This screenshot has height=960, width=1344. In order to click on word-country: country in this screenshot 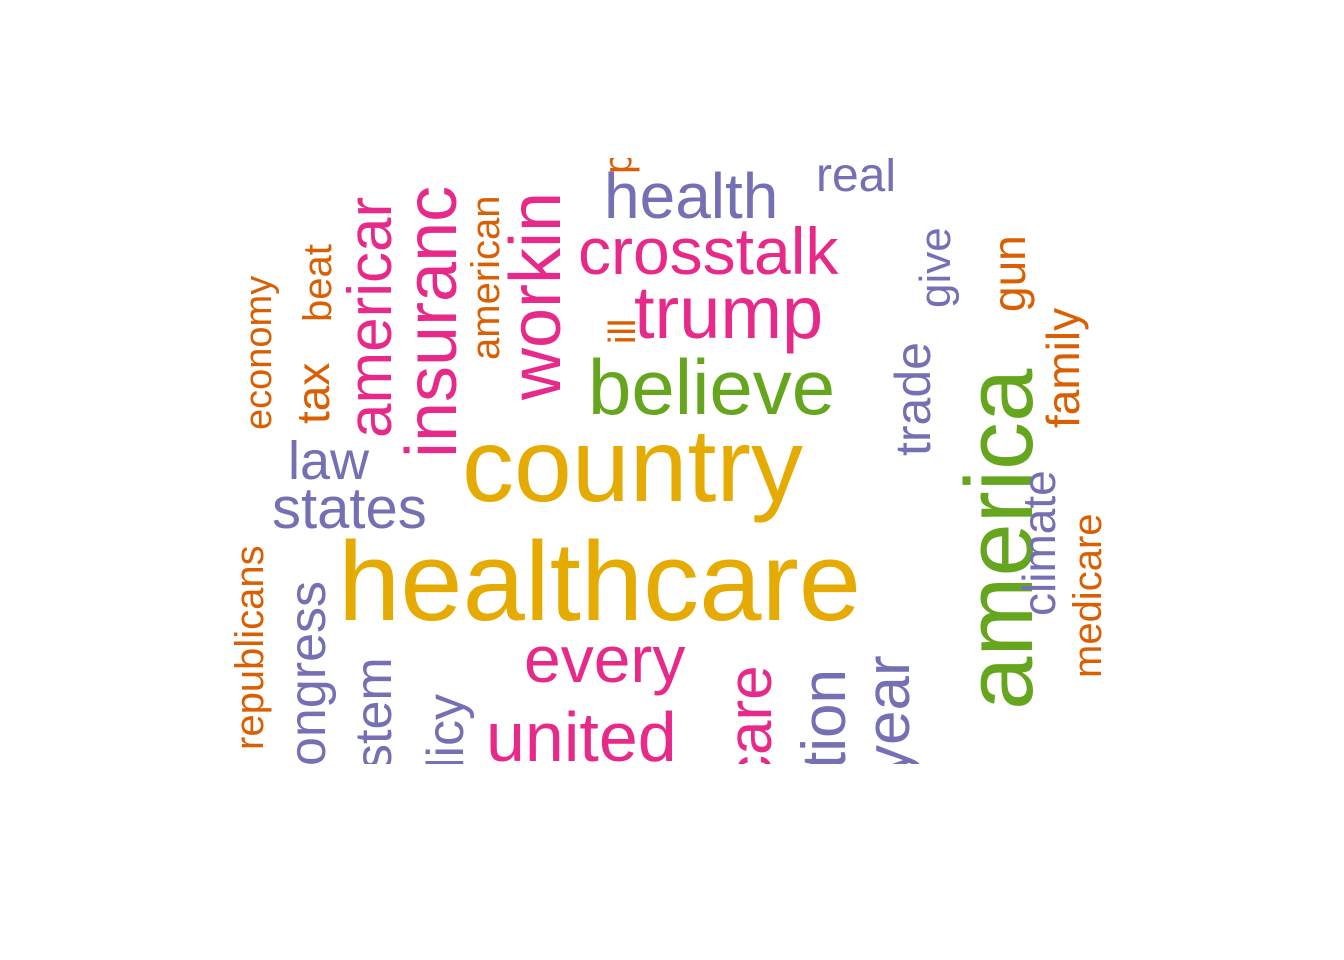, I will do `click(633, 466)`.